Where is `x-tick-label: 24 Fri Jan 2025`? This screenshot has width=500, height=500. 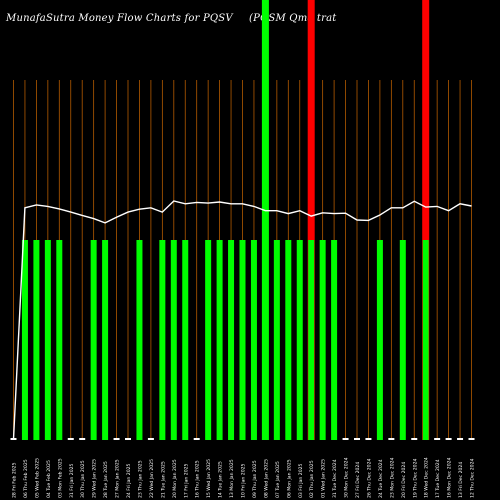 x-tick-label: 24 Fri Jan 2025 is located at coordinates (129, 480).